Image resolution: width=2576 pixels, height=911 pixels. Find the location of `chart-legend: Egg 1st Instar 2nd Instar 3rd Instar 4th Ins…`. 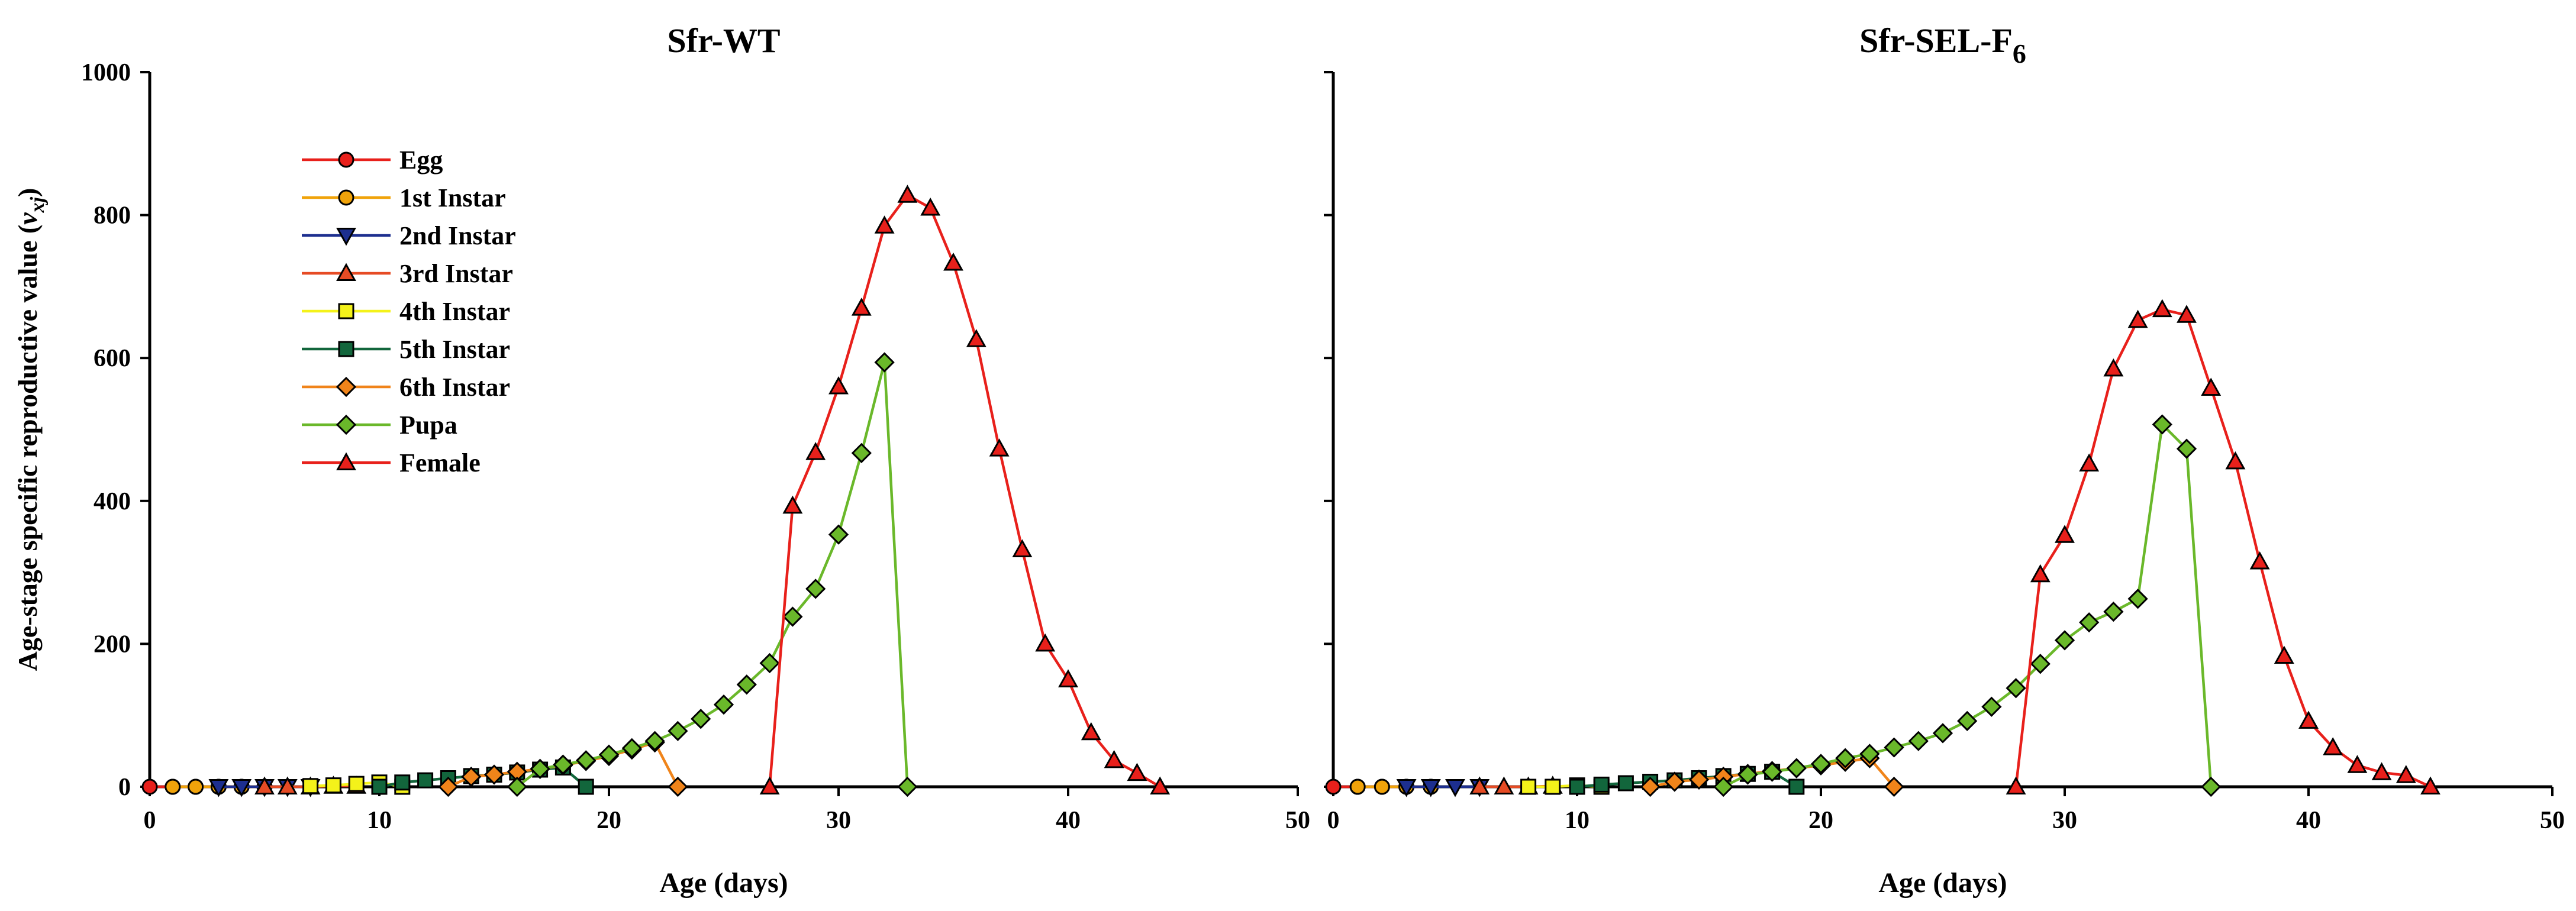

chart-legend: Egg 1st Instar 2nd Instar 3rd Instar 4th Ins… is located at coordinates (409, 311).